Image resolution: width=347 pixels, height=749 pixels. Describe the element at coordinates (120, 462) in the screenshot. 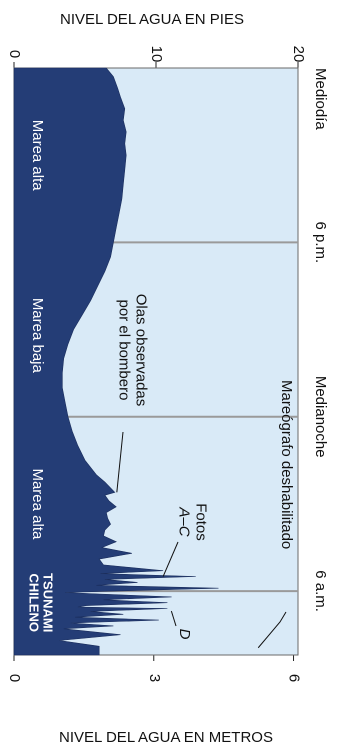

I see `annotation-bombero-leader` at that location.